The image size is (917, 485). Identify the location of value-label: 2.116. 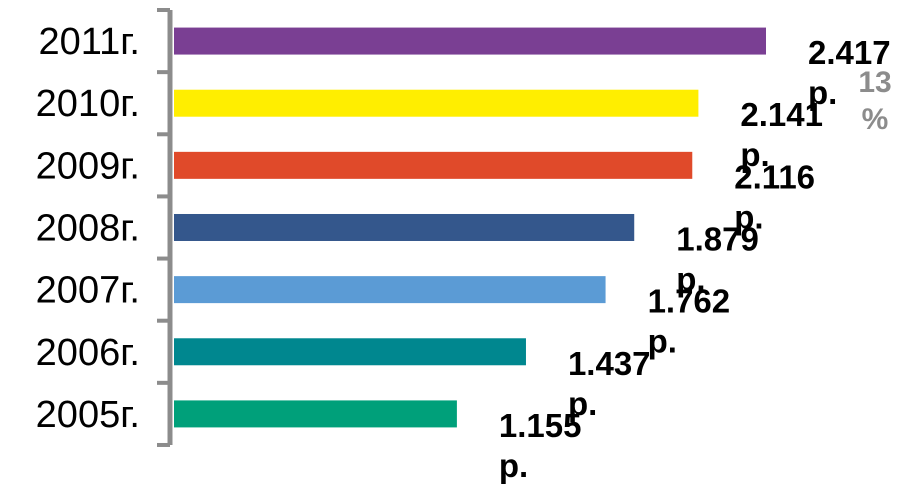
(774, 176).